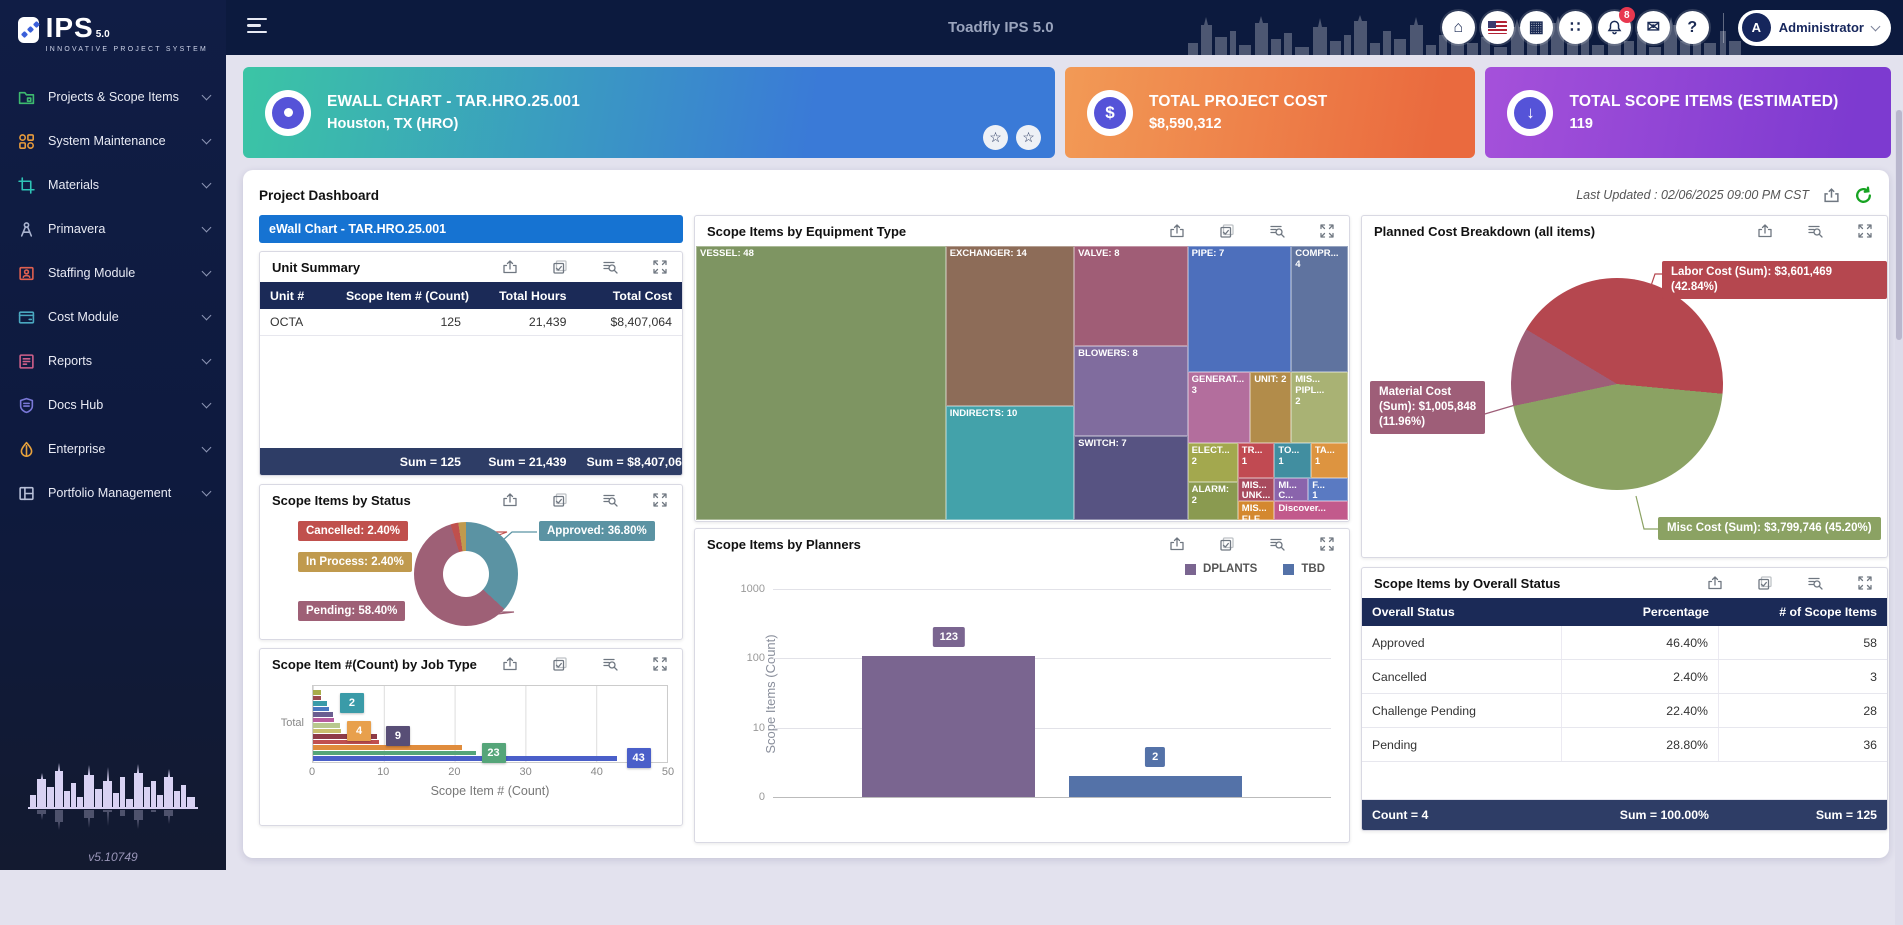 This screenshot has width=1903, height=925. Describe the element at coordinates (1271, 408) in the screenshot. I see `treemap-tile: UNIT: 2` at that location.